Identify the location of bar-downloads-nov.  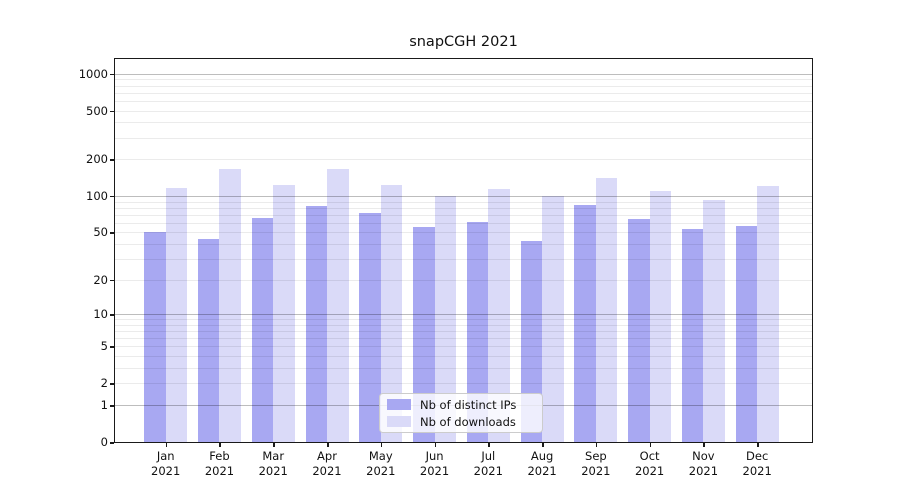
(714, 320).